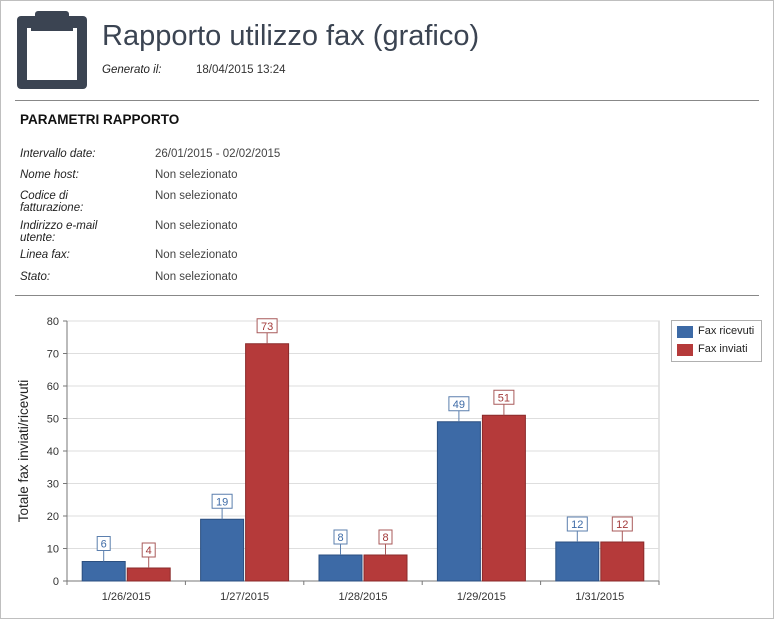 The image size is (774, 619). What do you see at coordinates (685, 332) in the screenshot?
I see `legend-swatch-received` at bounding box center [685, 332].